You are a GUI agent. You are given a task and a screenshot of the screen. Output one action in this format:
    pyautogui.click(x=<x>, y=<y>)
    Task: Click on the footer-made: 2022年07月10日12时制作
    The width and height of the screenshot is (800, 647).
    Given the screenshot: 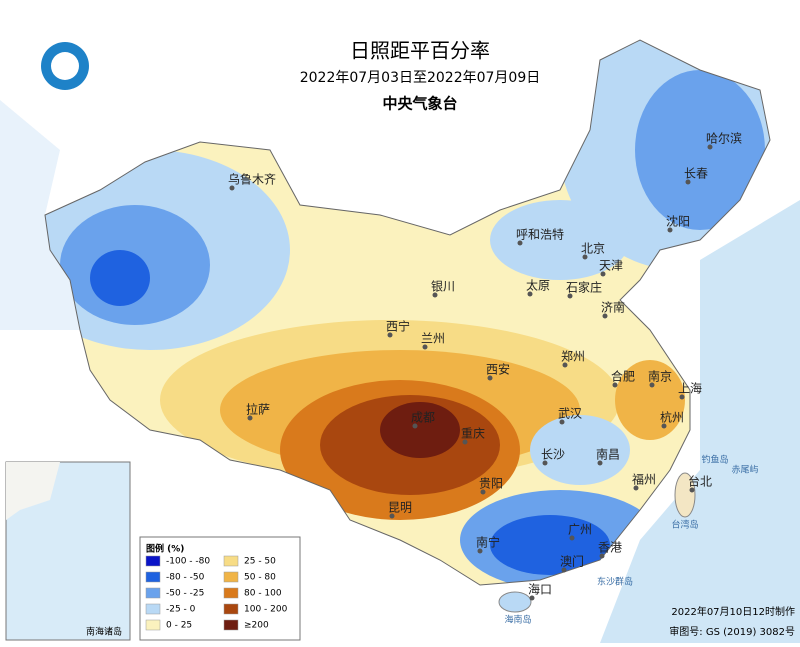 What is the action you would take?
    pyautogui.click(x=733, y=611)
    